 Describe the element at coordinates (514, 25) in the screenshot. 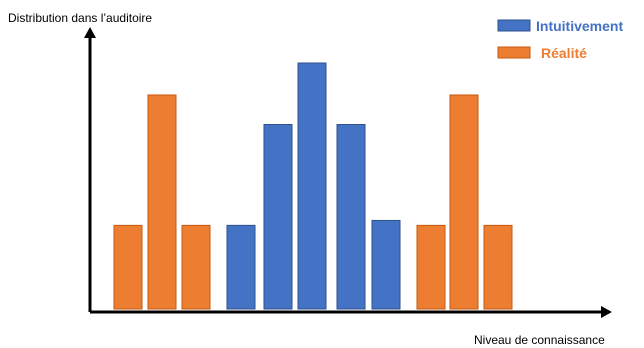

I see `legend-swatch-intuitivement` at that location.